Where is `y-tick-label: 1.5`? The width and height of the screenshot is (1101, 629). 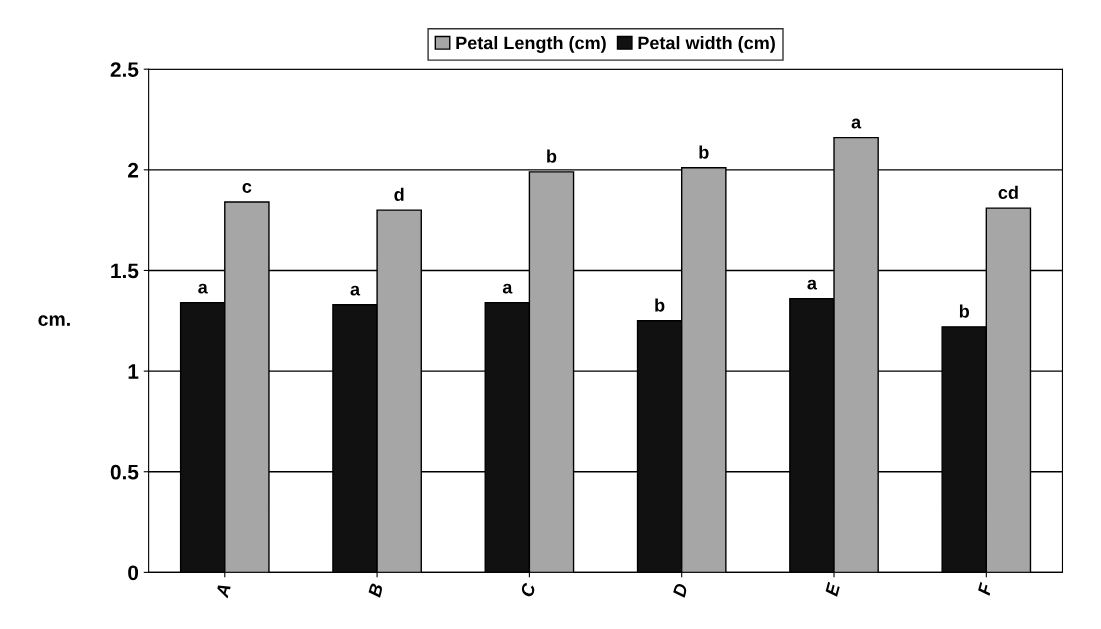
y-tick-label: 1.5 is located at coordinates (125, 271).